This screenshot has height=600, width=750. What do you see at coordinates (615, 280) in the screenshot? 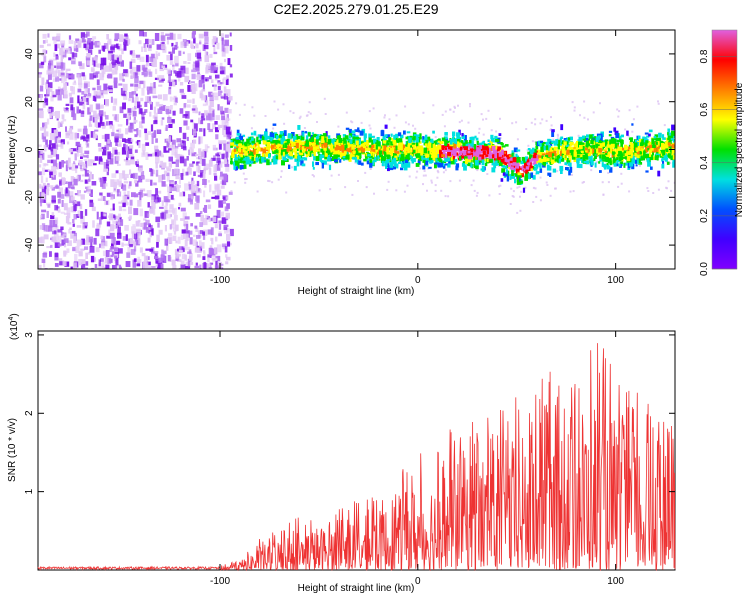
I see `heatmap-x-tick-label: 100` at bounding box center [615, 280].